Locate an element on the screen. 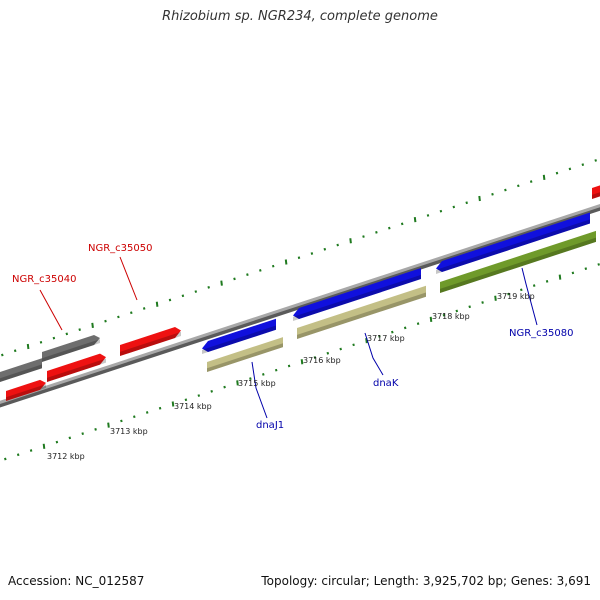  accession-text: Accession: NC_012587 is located at coordinates (76, 581).